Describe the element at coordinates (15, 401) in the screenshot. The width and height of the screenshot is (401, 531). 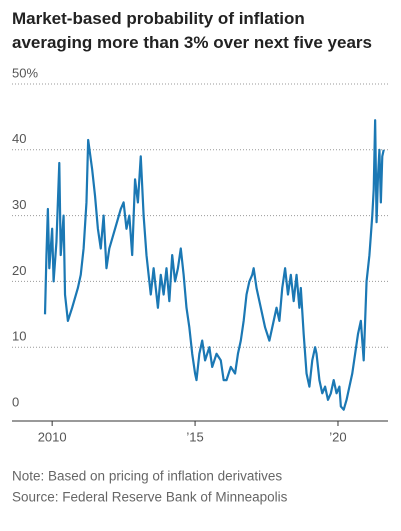
I see `y-tick-label: 0` at that location.